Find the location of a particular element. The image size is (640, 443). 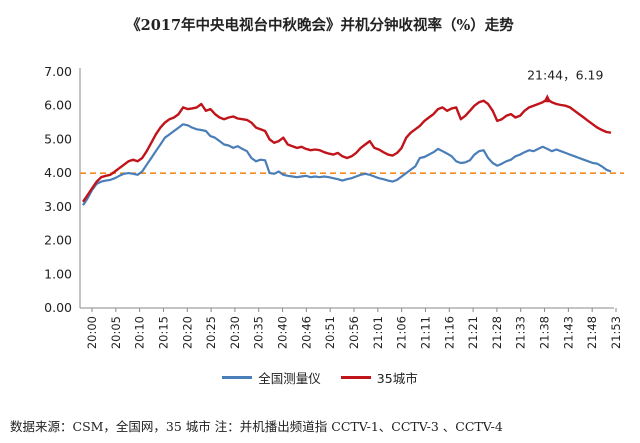

x-tick-label: 20:20 is located at coordinates (187, 332).